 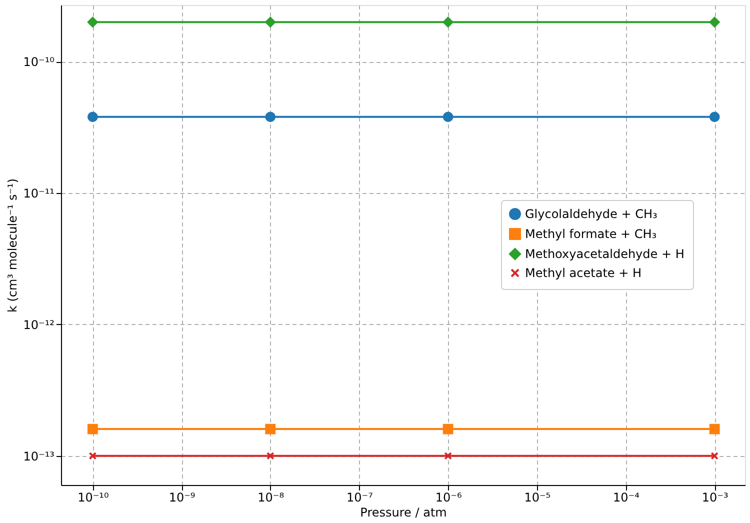 I want to click on x-tick-label: 10⁻⁴, so click(x=626, y=497).